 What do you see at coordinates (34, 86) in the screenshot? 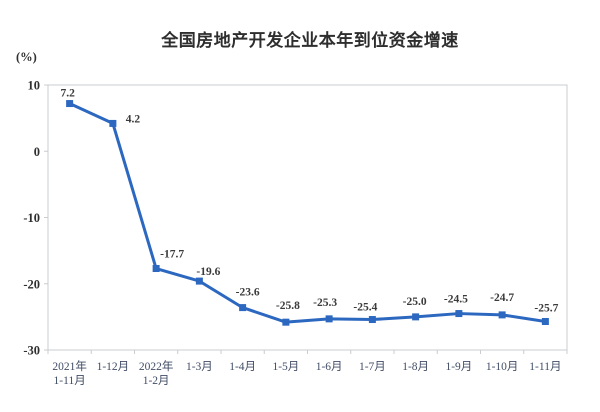
I see `y-tick-label: 10` at bounding box center [34, 86].